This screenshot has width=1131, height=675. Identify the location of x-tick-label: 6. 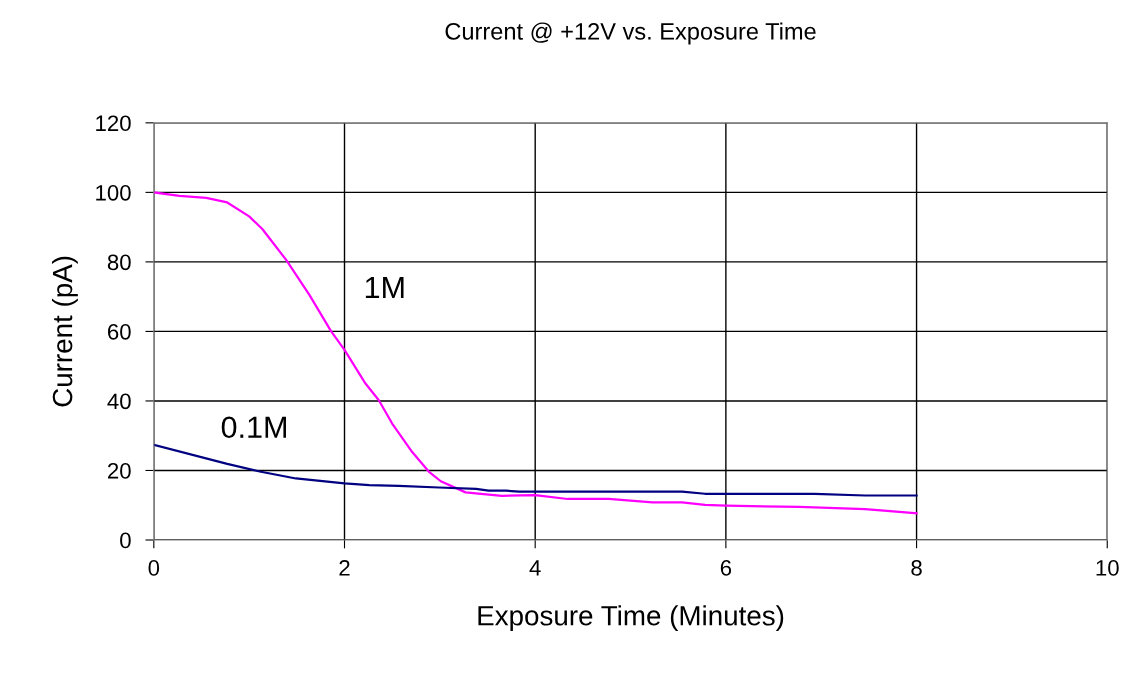
(726, 568).